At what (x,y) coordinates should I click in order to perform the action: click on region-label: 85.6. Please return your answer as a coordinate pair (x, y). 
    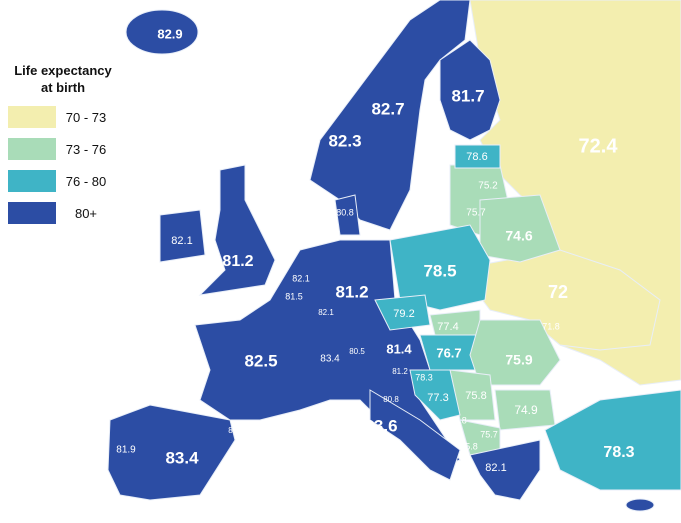
    Looking at the image, I should click on (333, 415).